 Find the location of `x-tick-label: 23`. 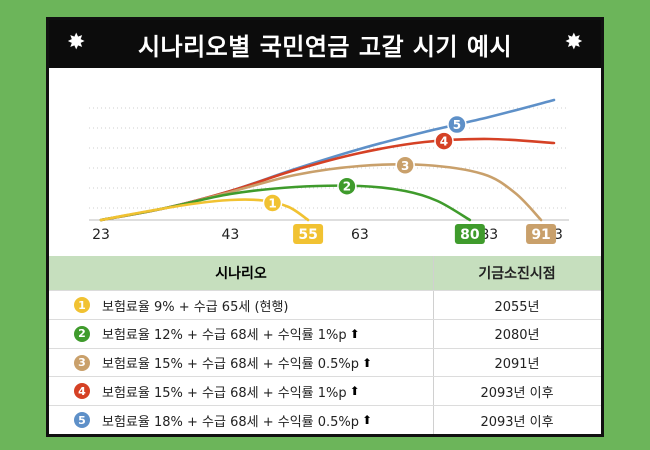

x-tick-label: 23 is located at coordinates (101, 235).